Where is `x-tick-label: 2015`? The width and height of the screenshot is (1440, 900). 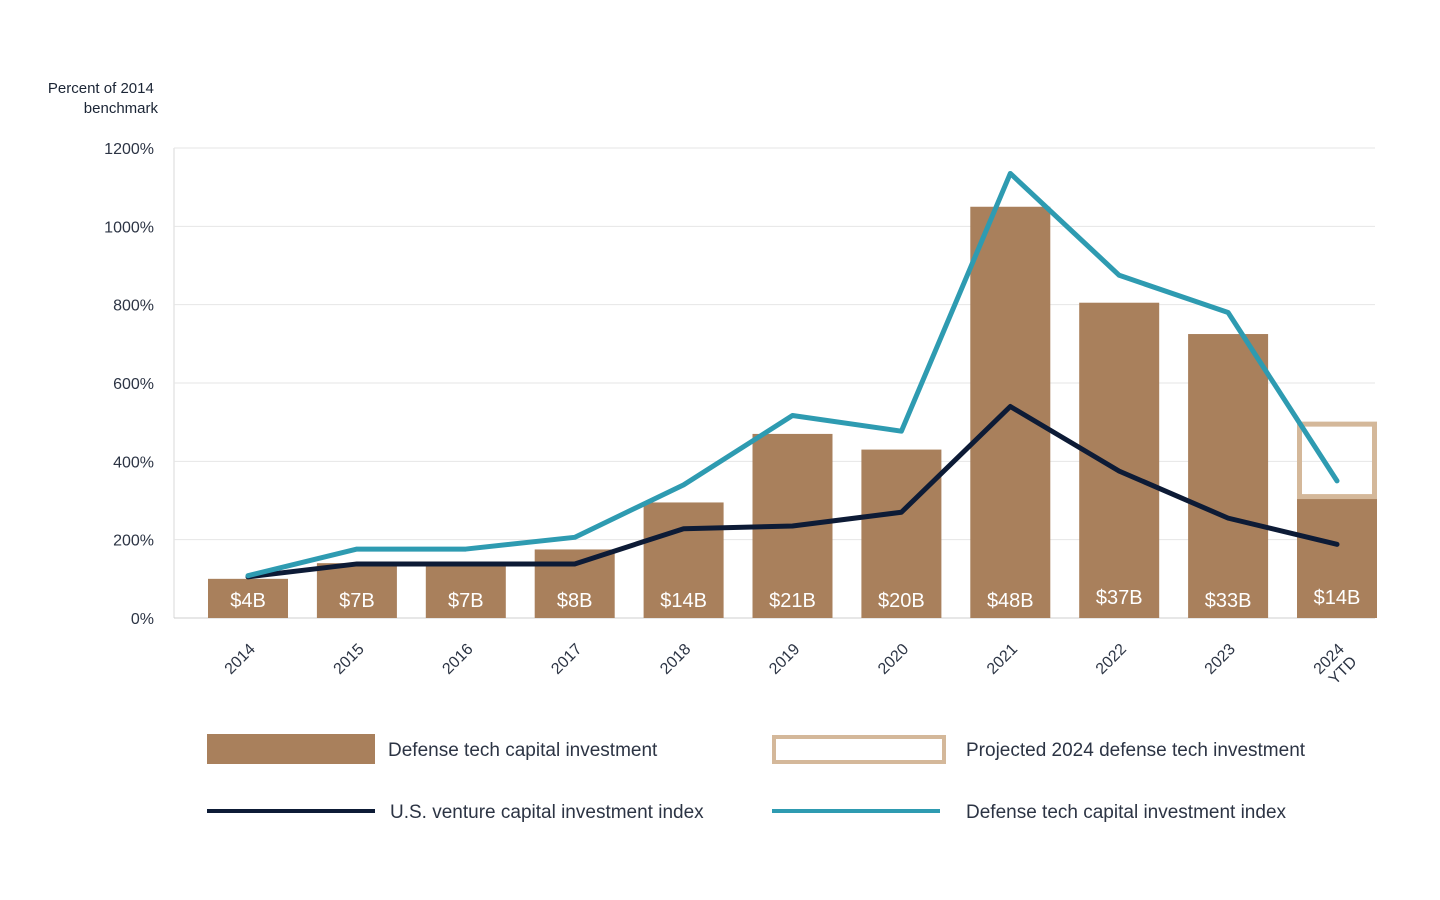 x-tick-label: 2015 is located at coordinates (349, 659).